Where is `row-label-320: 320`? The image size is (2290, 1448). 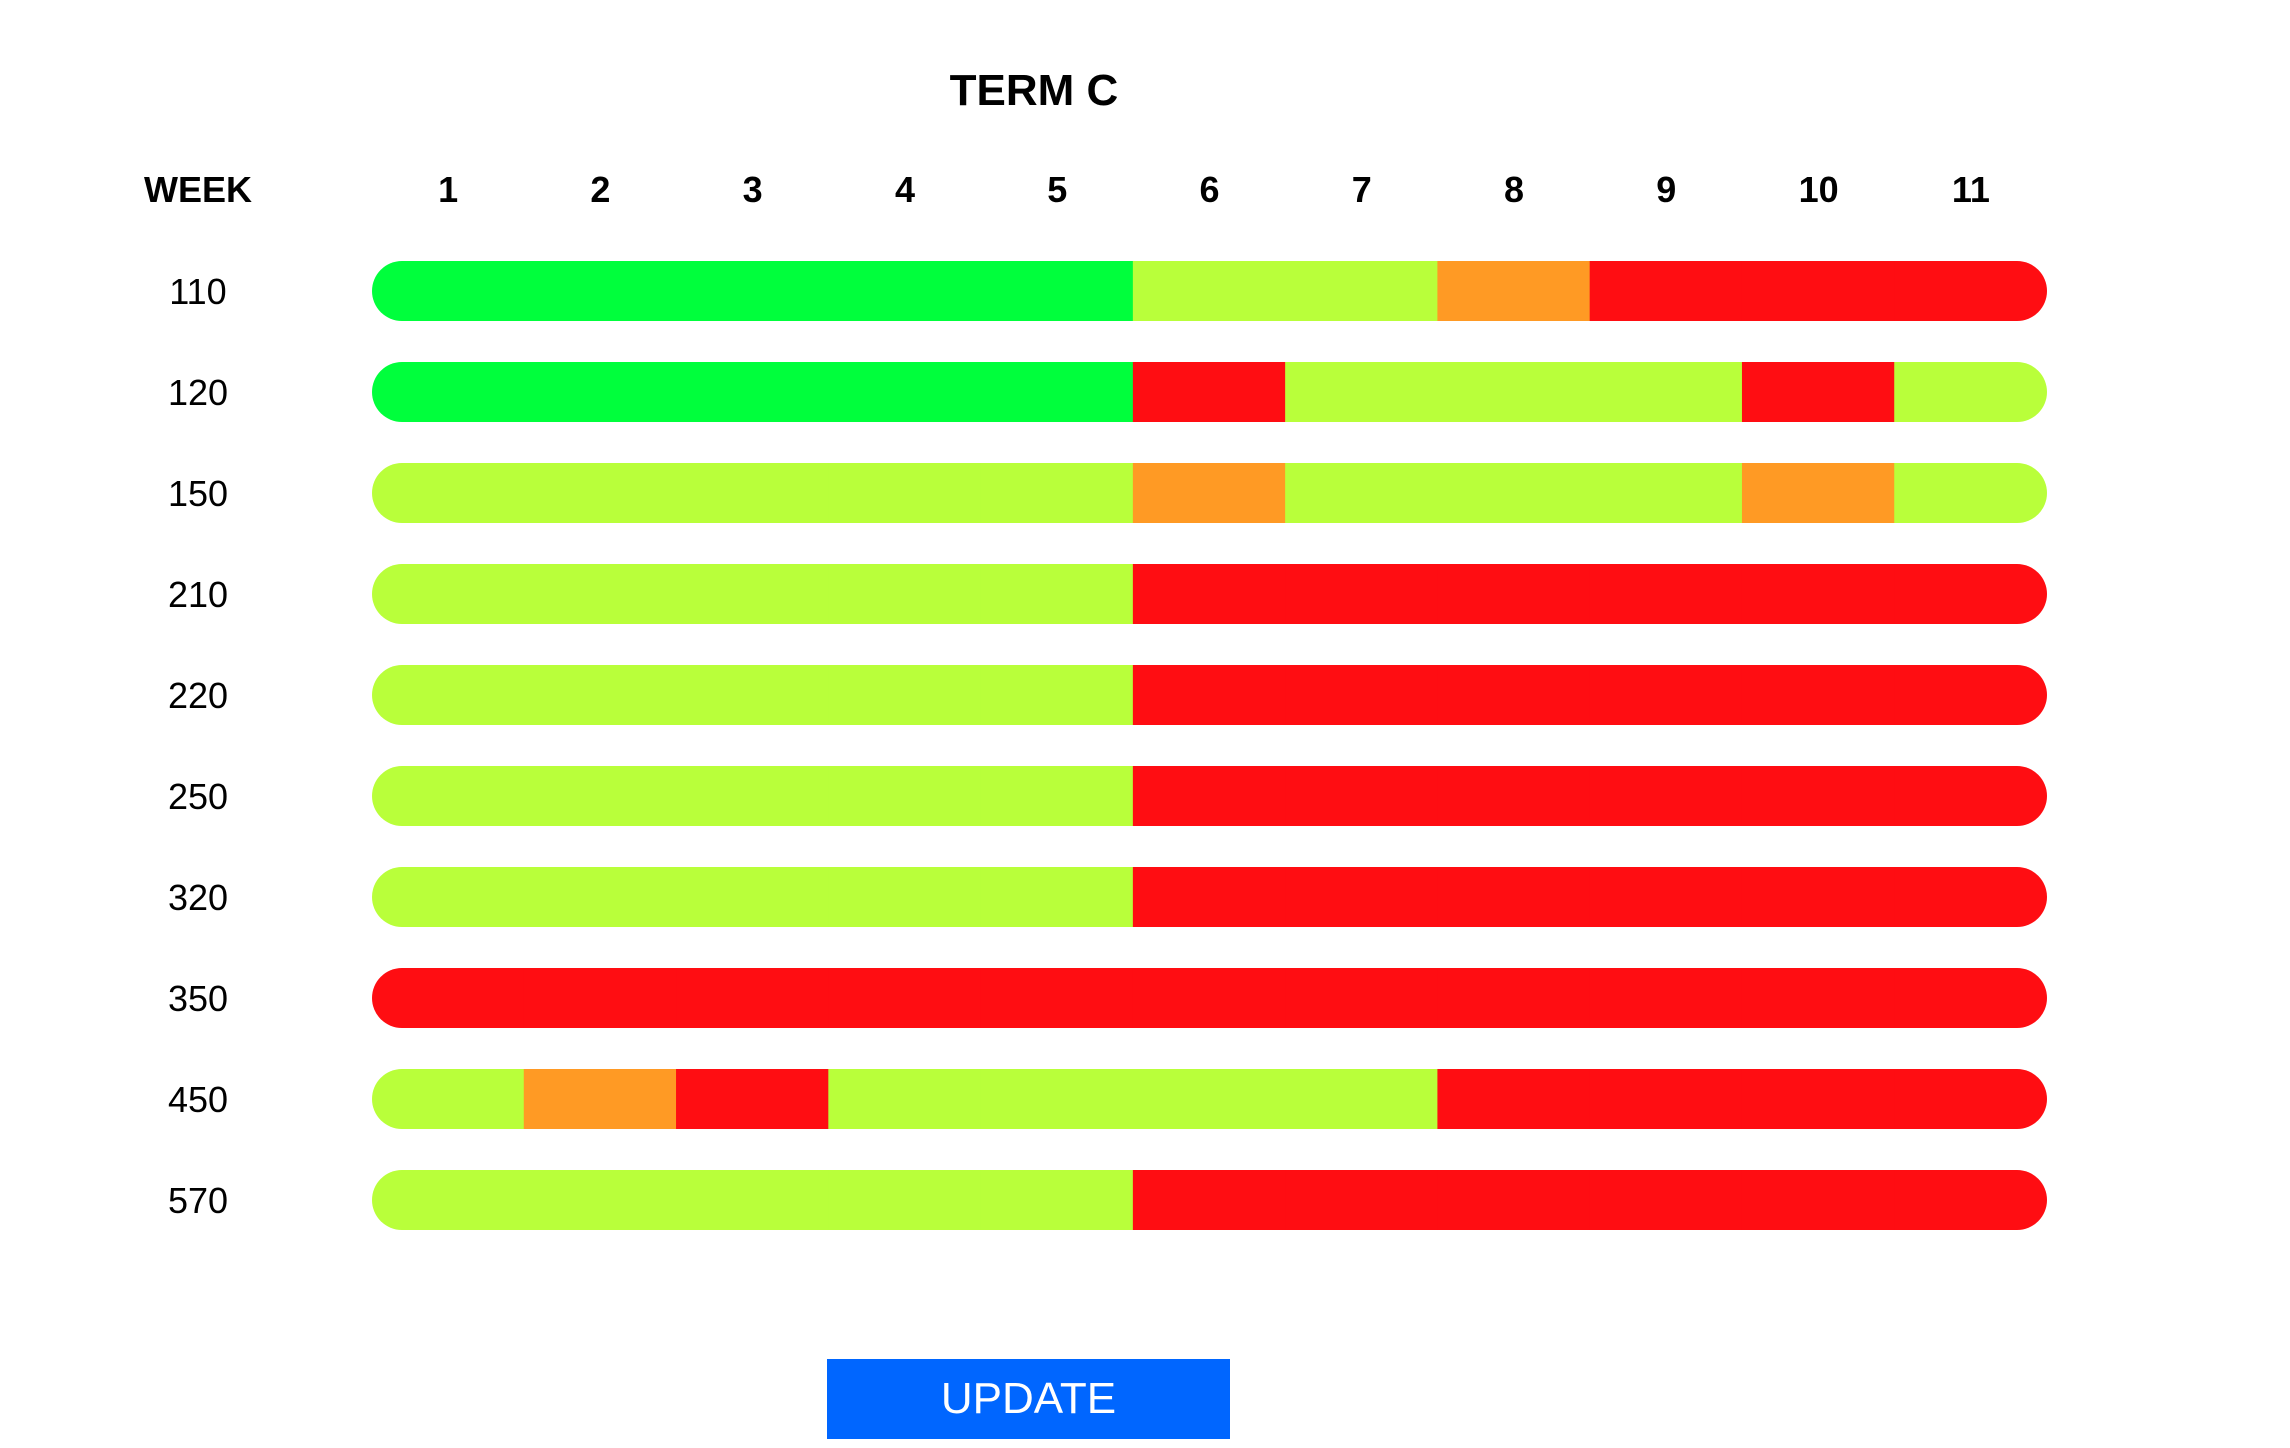
row-label-320: 320 is located at coordinates (198, 897).